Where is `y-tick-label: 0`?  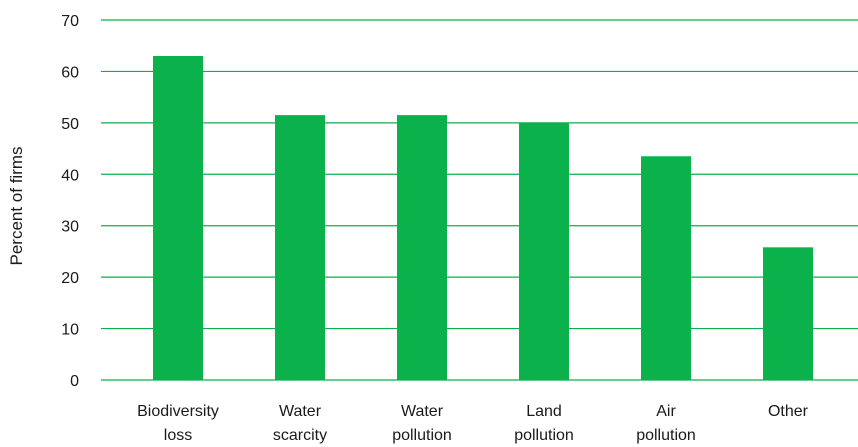 y-tick-label: 0 is located at coordinates (74, 381).